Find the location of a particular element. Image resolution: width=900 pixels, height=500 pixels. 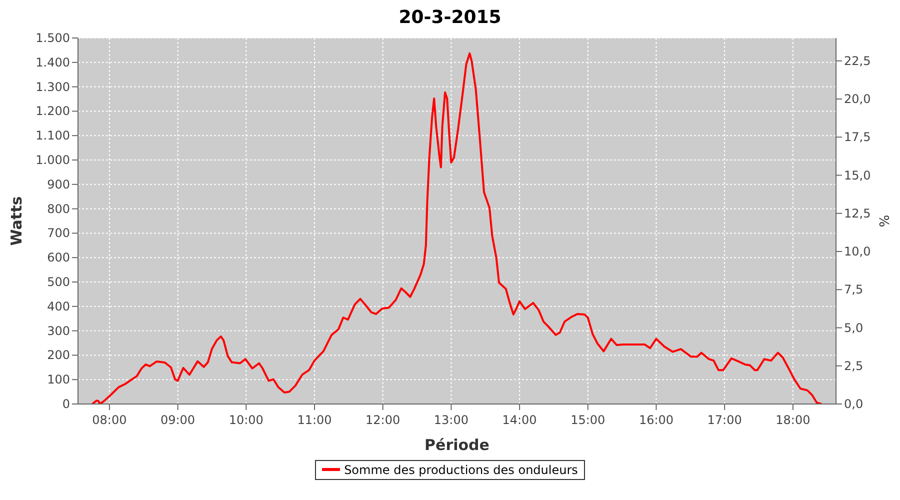

y-tick-label: 100 is located at coordinates (58, 379).